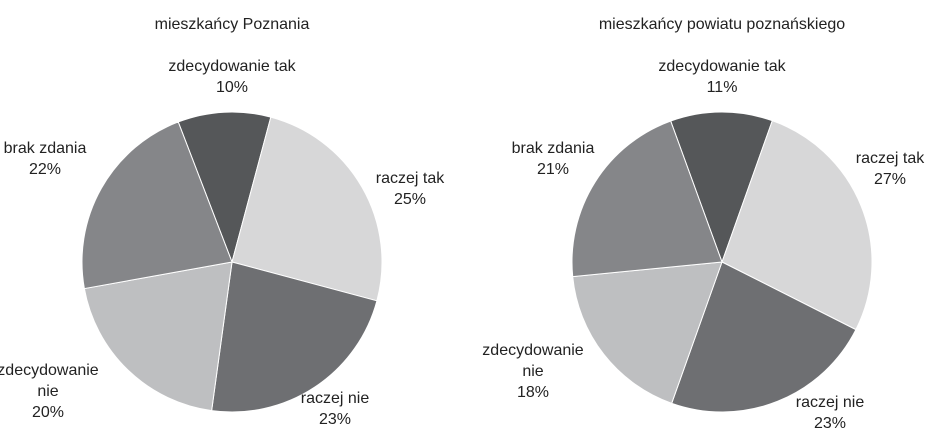 The height and width of the screenshot is (440, 935). What do you see at coordinates (533, 392) in the screenshot?
I see `value-label: 18%` at bounding box center [533, 392].